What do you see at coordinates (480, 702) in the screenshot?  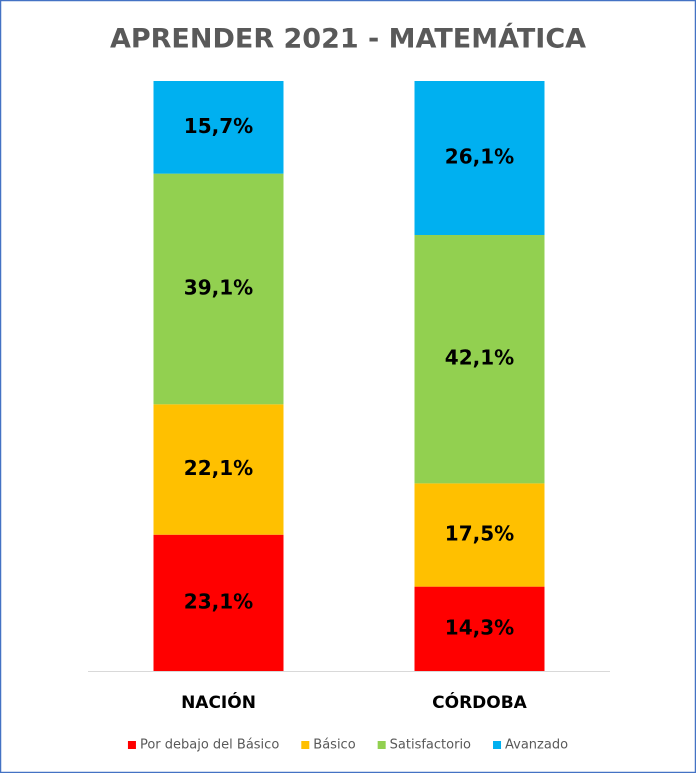 I see `x-tick-label: CÓRDOBA` at bounding box center [480, 702].